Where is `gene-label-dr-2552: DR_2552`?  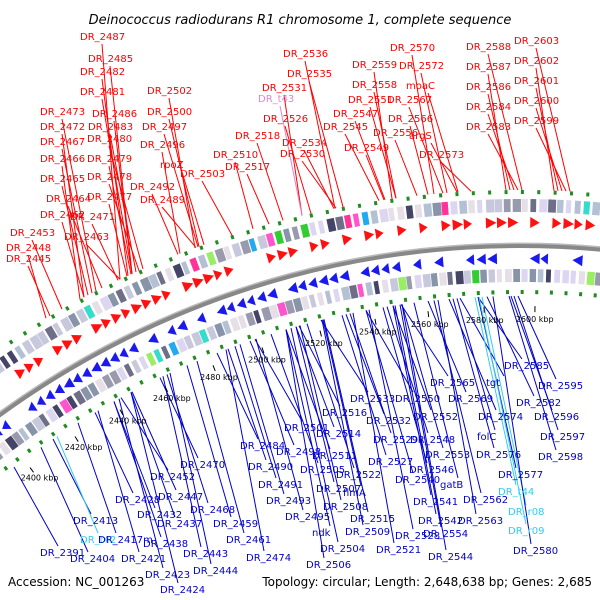
gene-label-dr-2552: DR_2552 is located at coordinates (435, 417).